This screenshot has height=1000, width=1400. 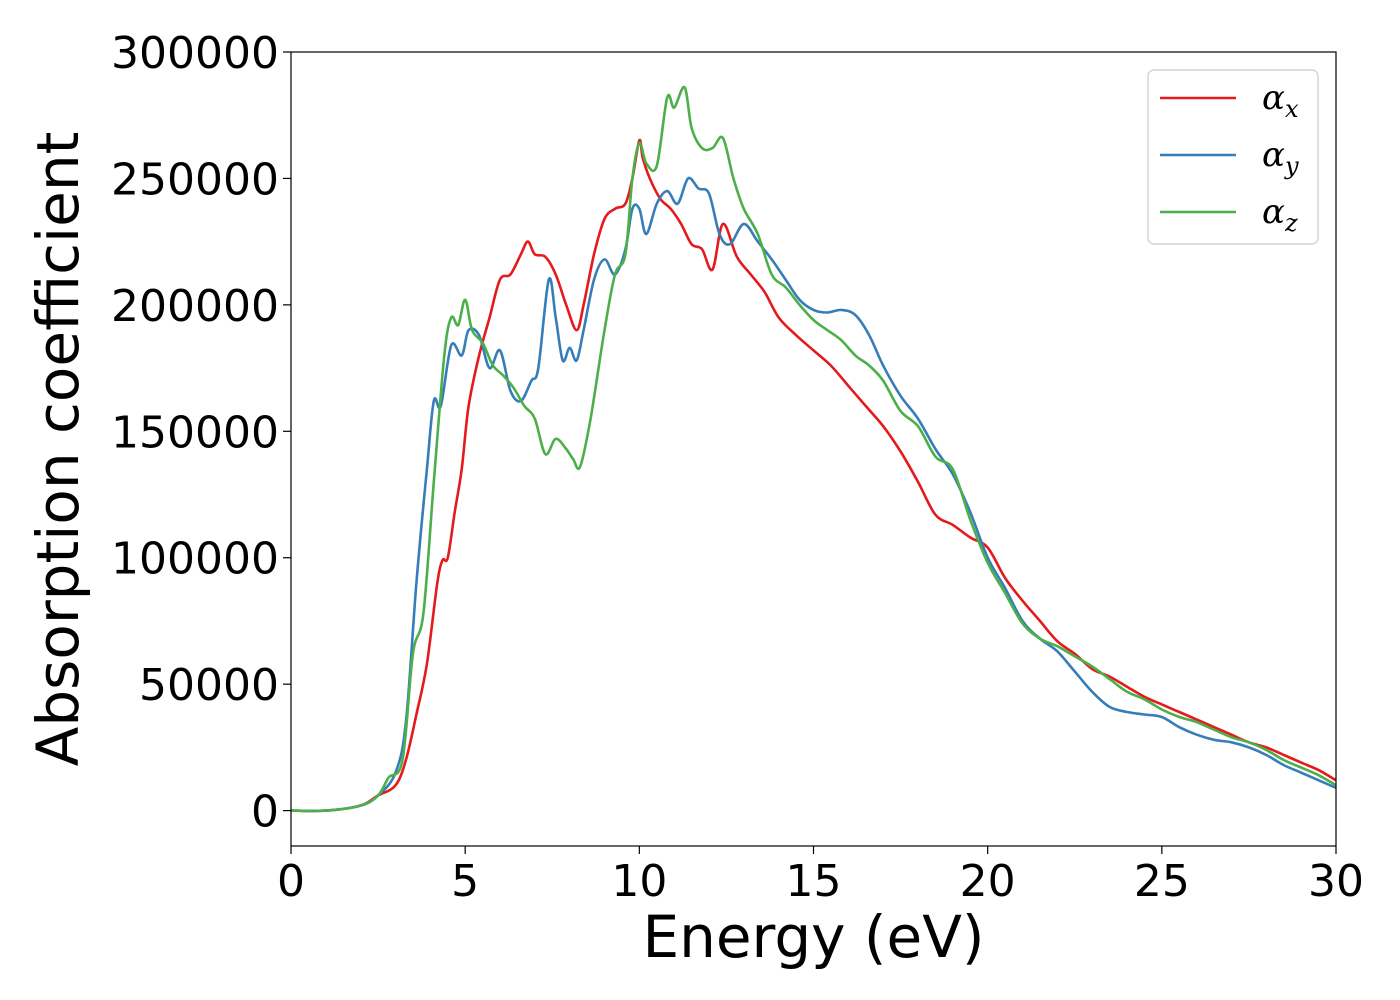 I want to click on y-tick-label: 50000, so click(x=209, y=685).